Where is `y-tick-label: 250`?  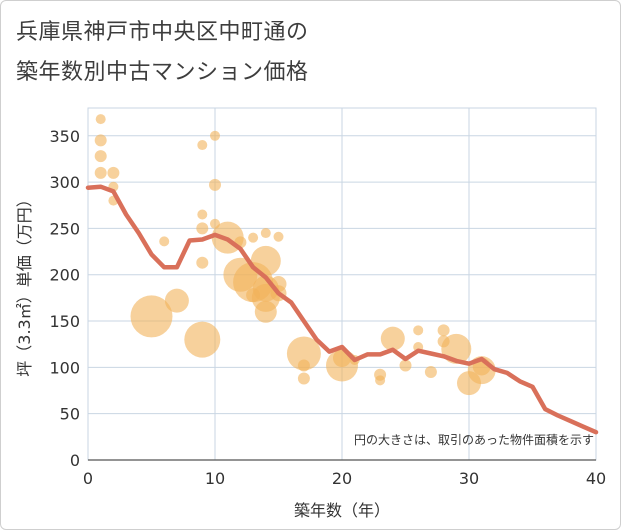
y-tick-label: 250 is located at coordinates (64, 228).